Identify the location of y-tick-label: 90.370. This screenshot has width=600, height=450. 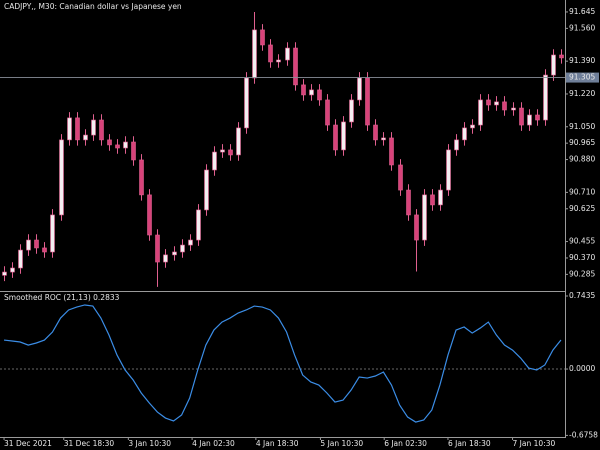
(582, 257).